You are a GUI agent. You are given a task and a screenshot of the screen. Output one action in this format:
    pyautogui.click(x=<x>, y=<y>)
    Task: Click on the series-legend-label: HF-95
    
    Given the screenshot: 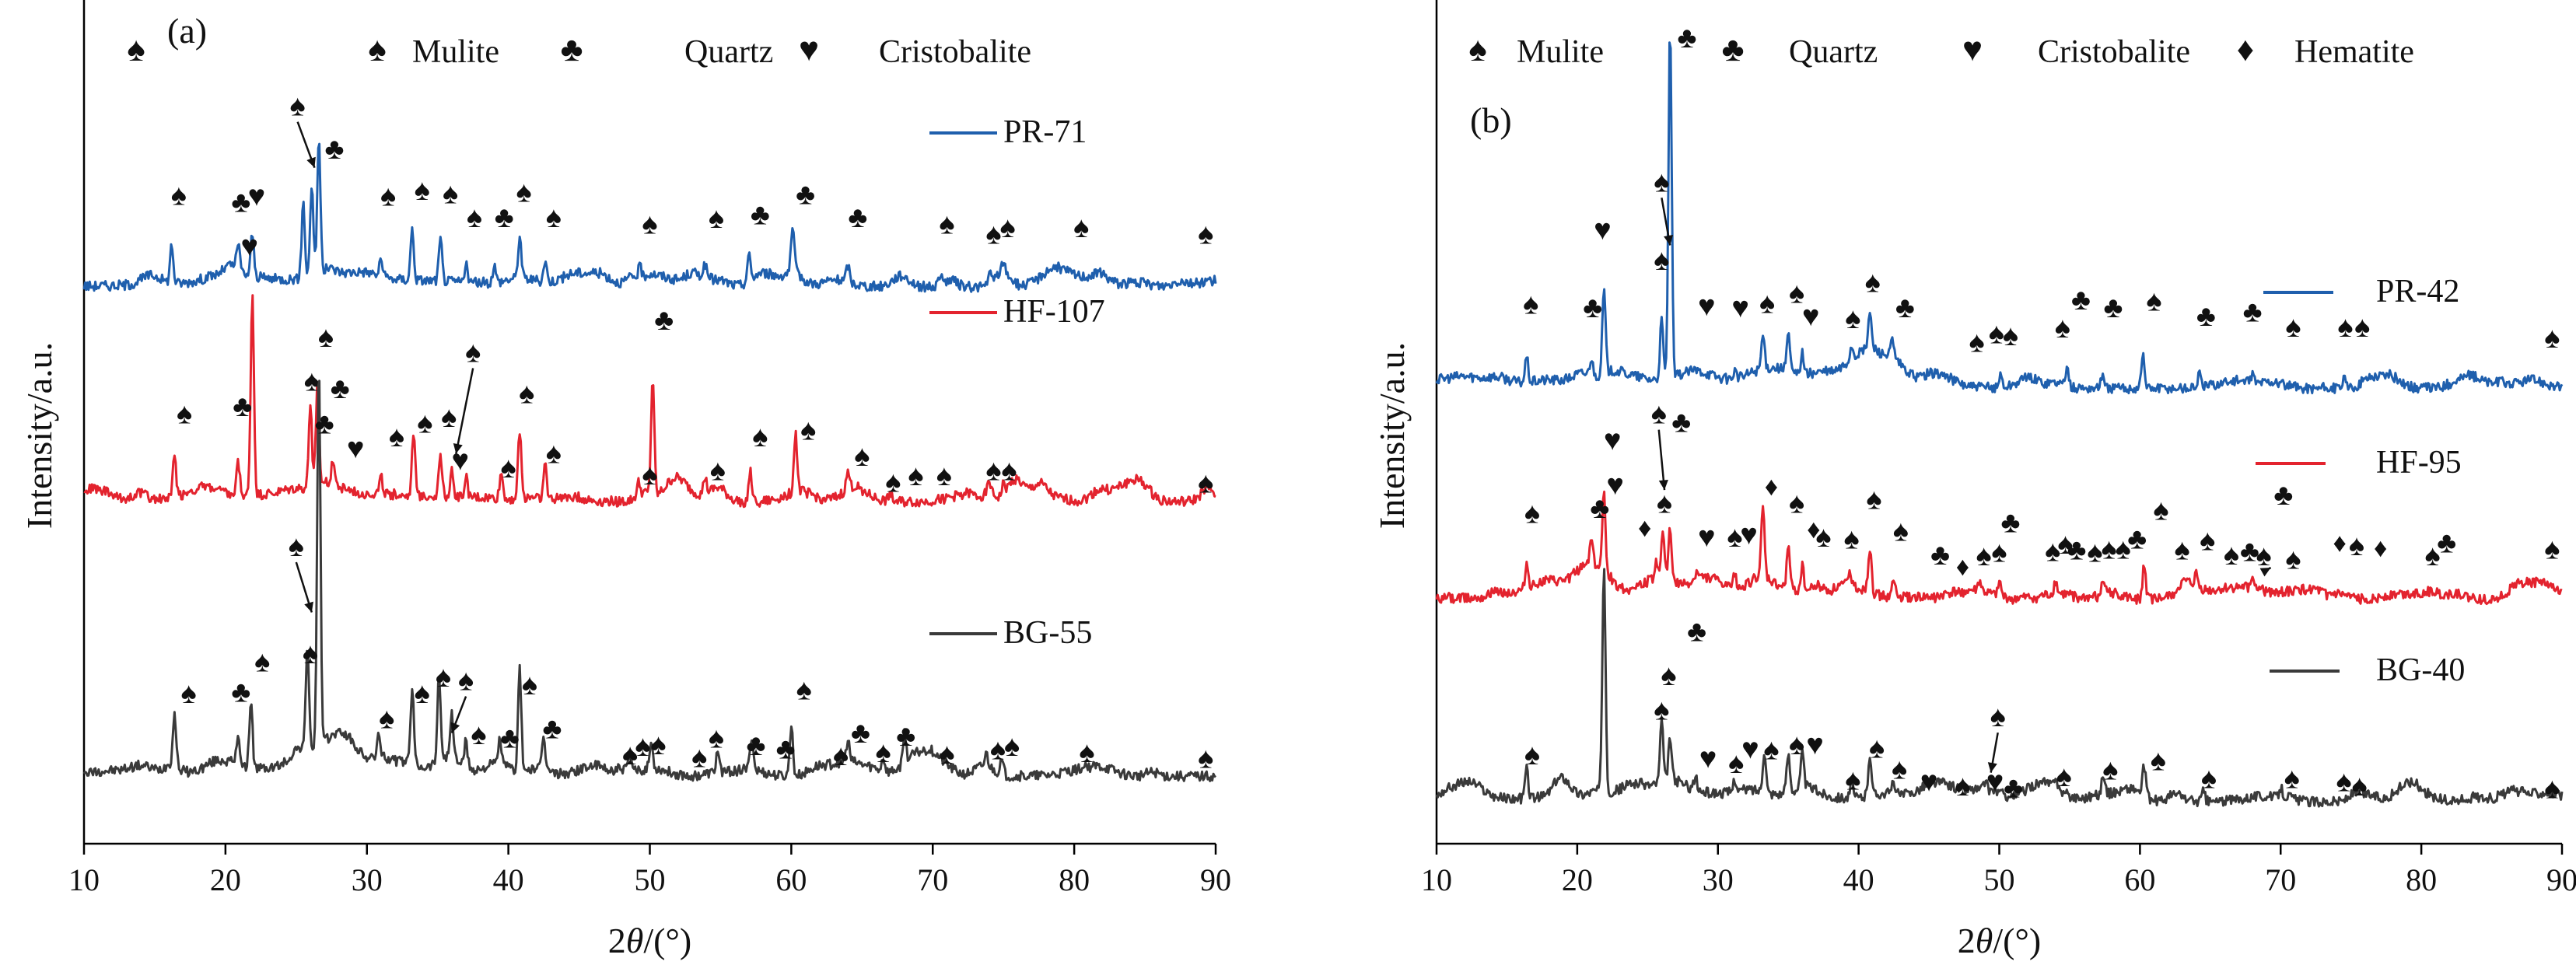 What is the action you would take?
    pyautogui.click(x=2419, y=463)
    